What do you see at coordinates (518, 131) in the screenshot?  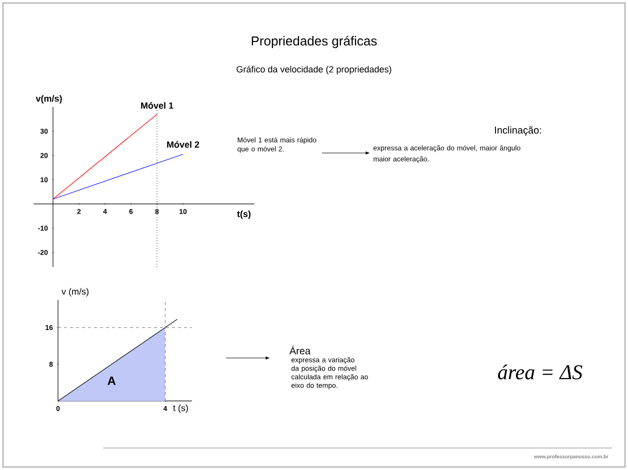 I see `text: Inclinação:` at bounding box center [518, 131].